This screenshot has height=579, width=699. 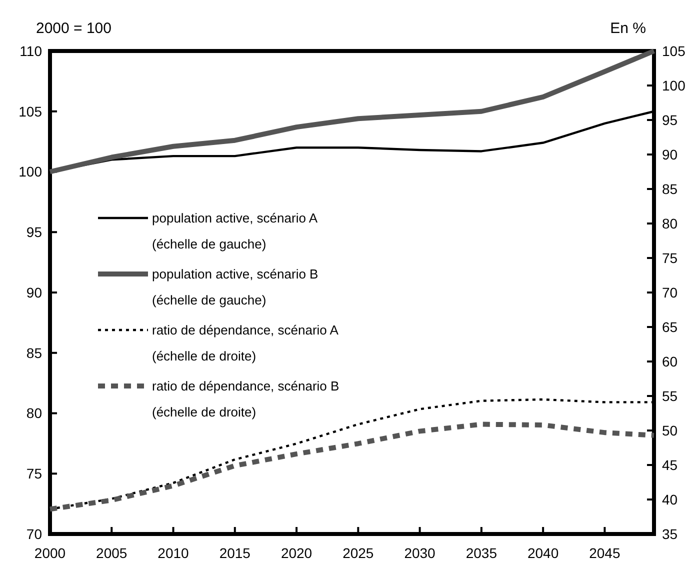 What do you see at coordinates (670, 258) in the screenshot?
I see `y2-tick-label: 75` at bounding box center [670, 258].